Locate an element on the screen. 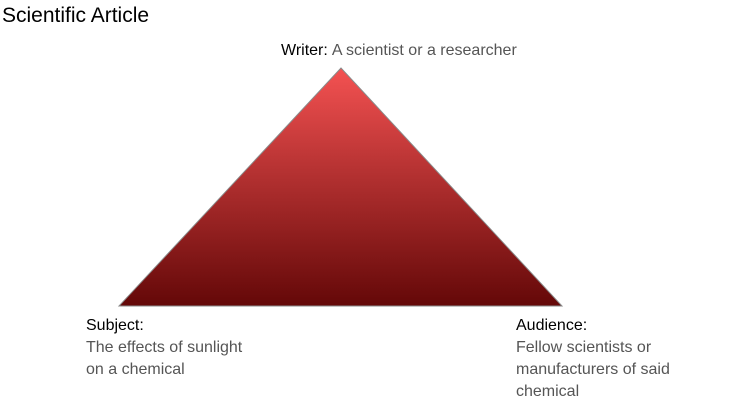 The image size is (740, 415). writer-description: A scientist or a researcher is located at coordinates (424, 50).